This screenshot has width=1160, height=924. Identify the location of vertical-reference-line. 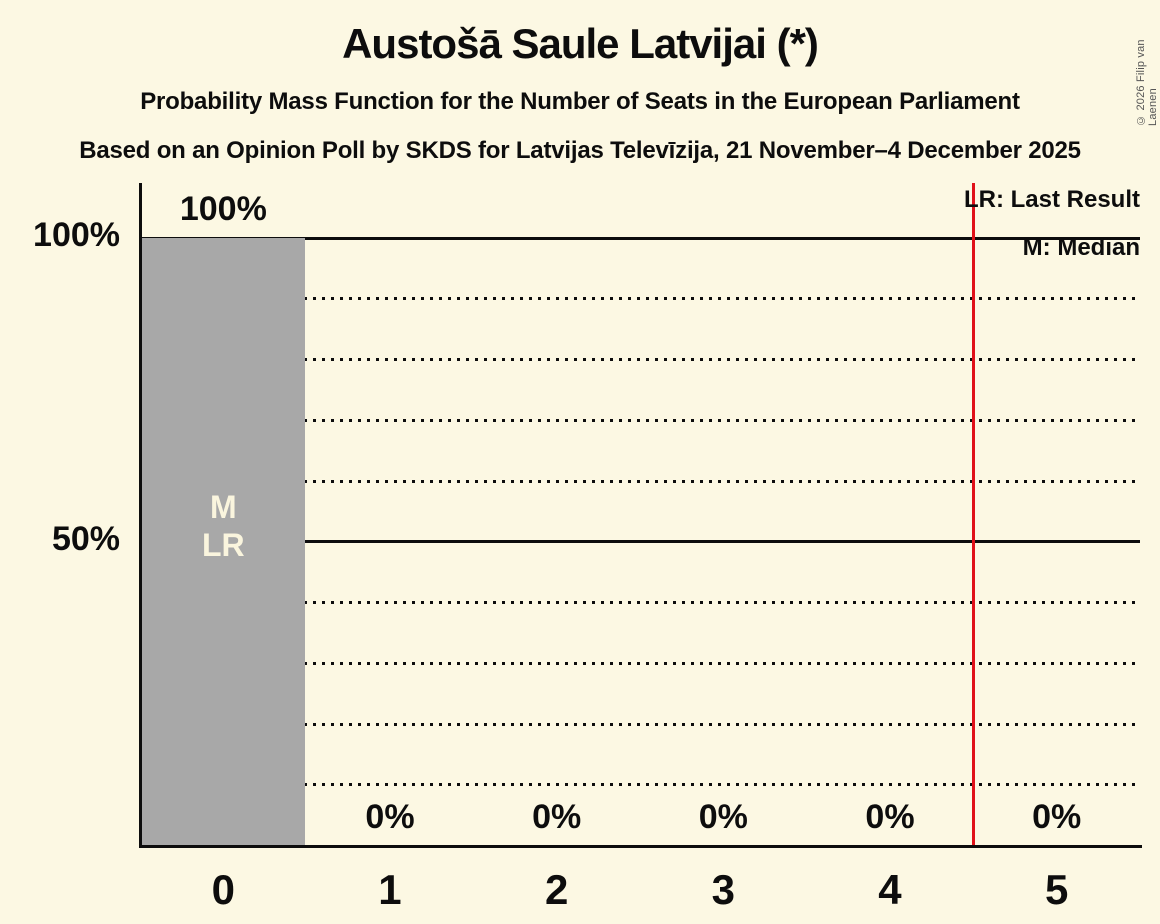
(973, 514).